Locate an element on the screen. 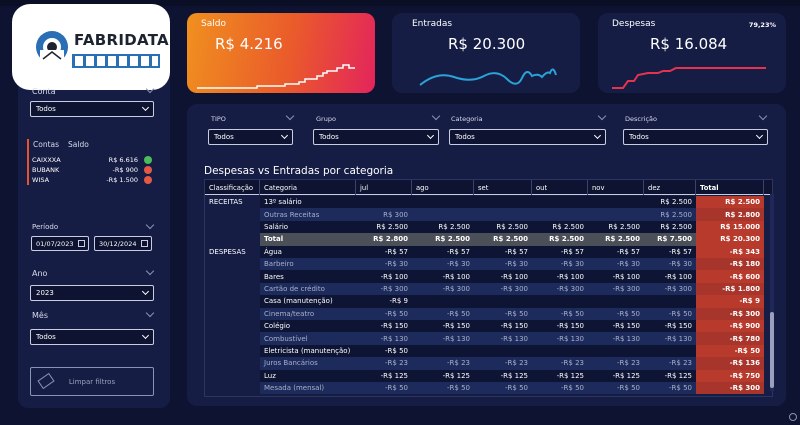 This screenshot has width=800, height=425. categoria-dropdown: Todos is located at coordinates (527, 137).